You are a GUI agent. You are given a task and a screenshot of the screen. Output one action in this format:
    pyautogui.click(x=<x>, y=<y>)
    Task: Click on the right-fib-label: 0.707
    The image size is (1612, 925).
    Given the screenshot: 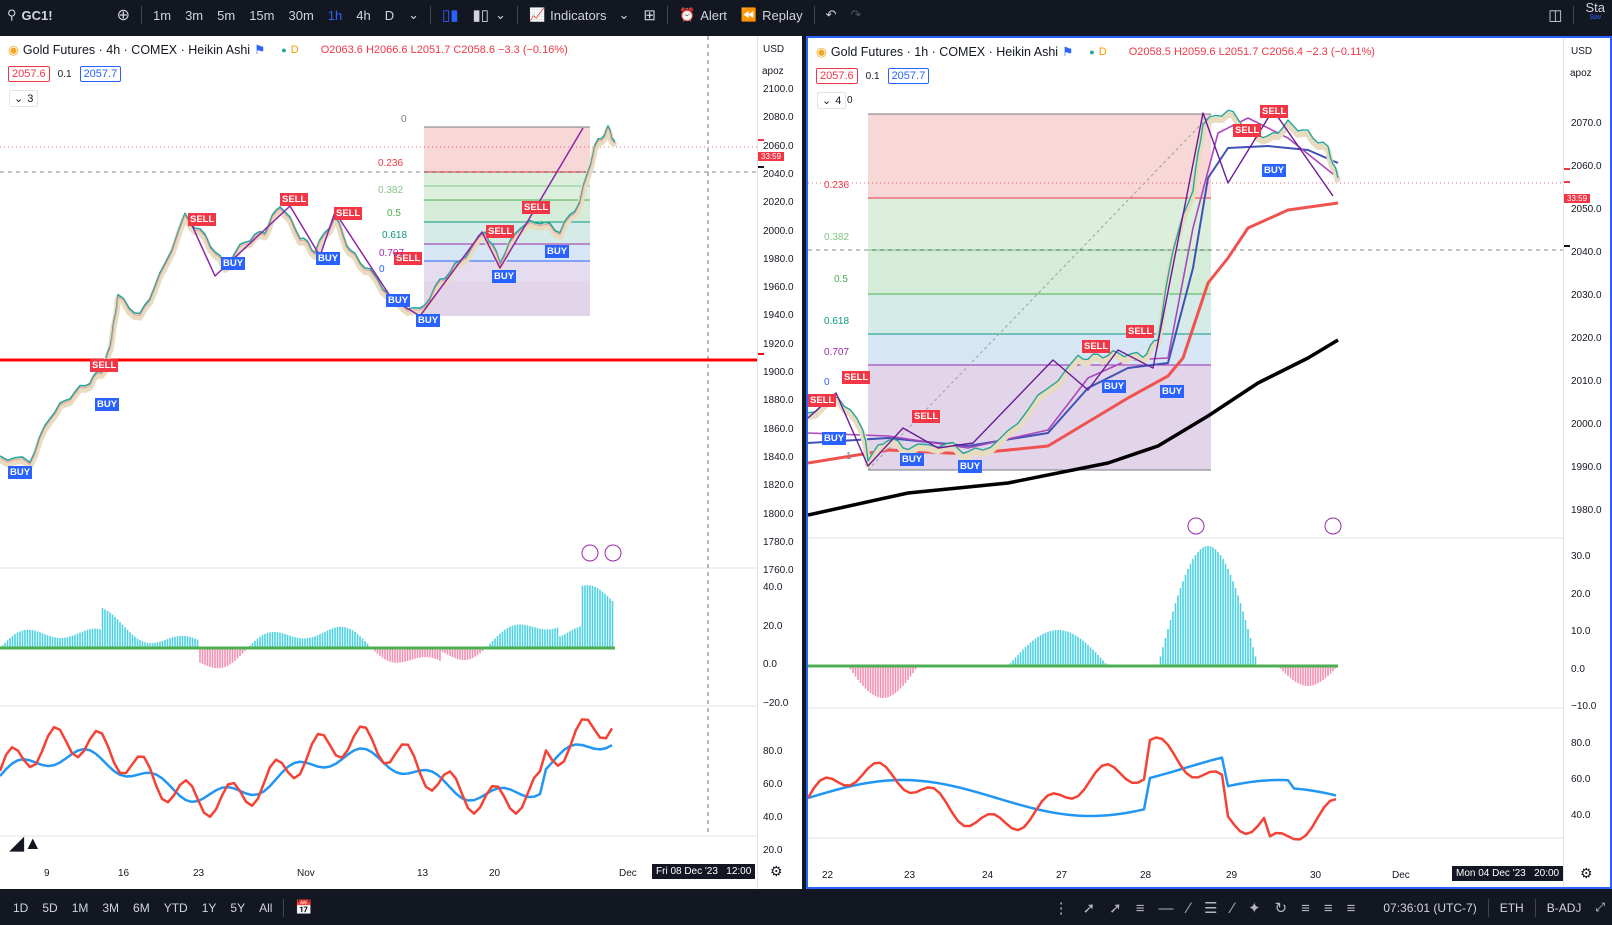 What is the action you would take?
    pyautogui.click(x=837, y=352)
    